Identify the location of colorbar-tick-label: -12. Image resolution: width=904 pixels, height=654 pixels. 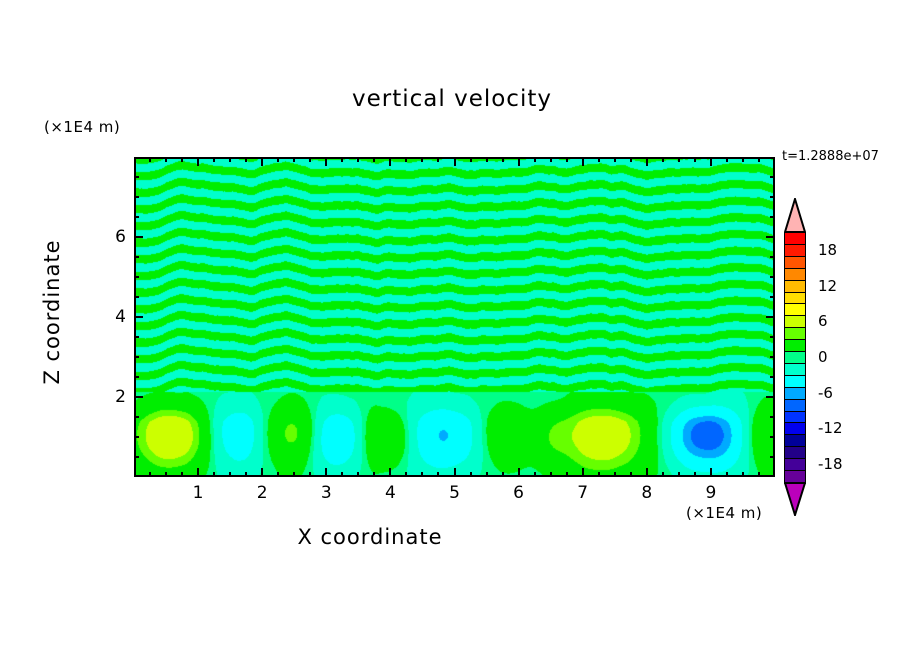
(830, 428).